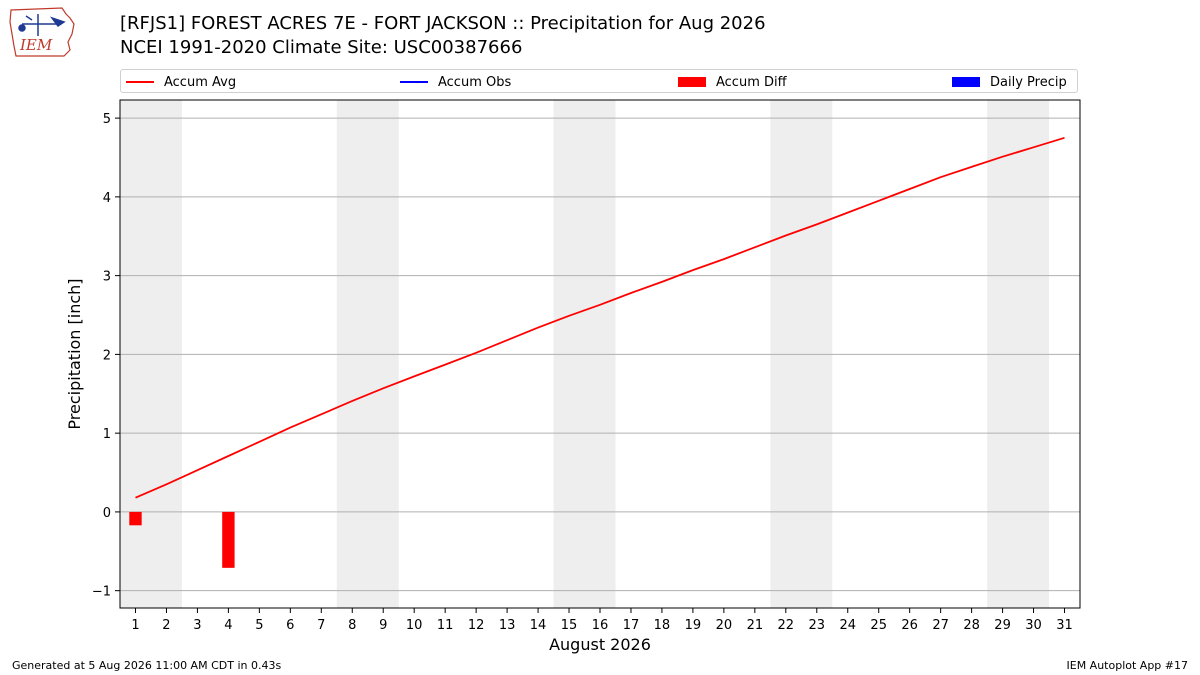  Describe the element at coordinates (445, 625) in the screenshot. I see `x-tick-label: 11` at that location.